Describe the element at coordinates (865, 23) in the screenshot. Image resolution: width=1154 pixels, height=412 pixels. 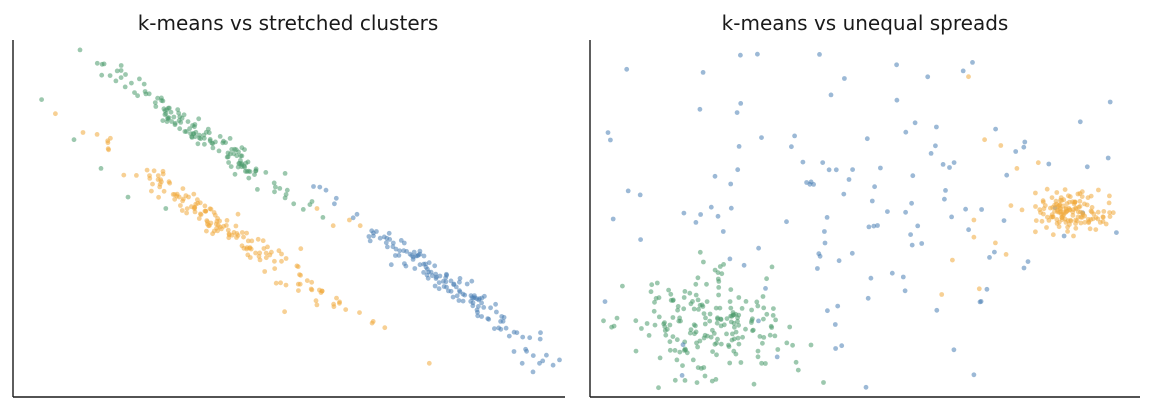
I see `panel-title: k-means vs unequal spreads` at that location.